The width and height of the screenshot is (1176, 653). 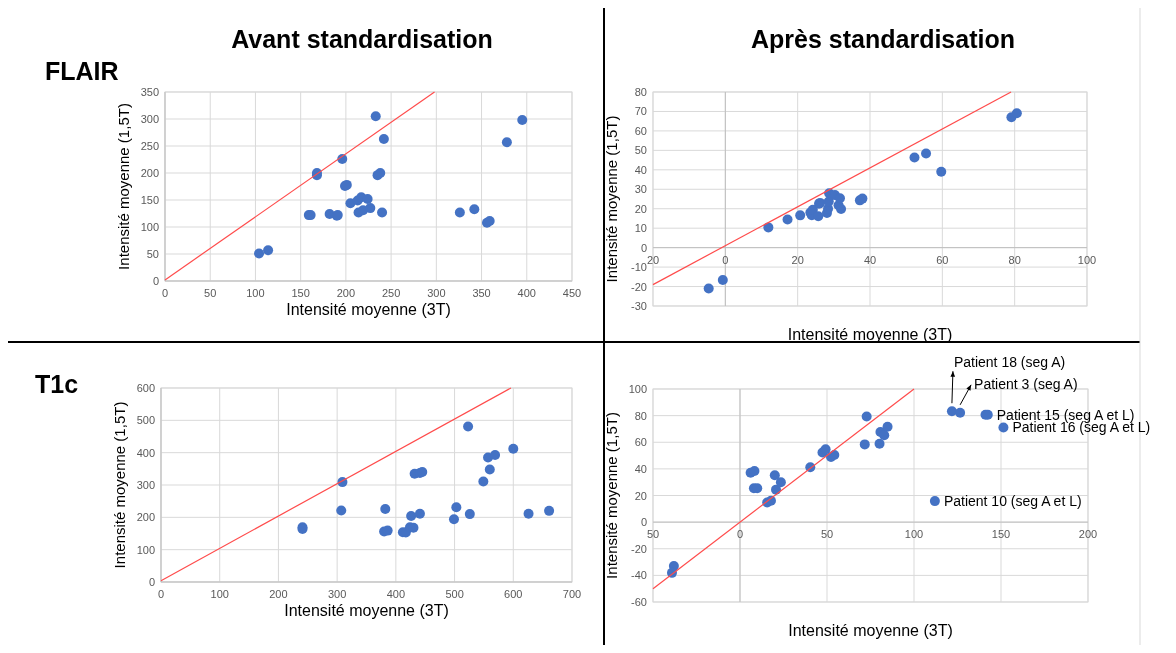 What do you see at coordinates (883, 39) in the screenshot?
I see `chart-title: Après standardisation` at bounding box center [883, 39].